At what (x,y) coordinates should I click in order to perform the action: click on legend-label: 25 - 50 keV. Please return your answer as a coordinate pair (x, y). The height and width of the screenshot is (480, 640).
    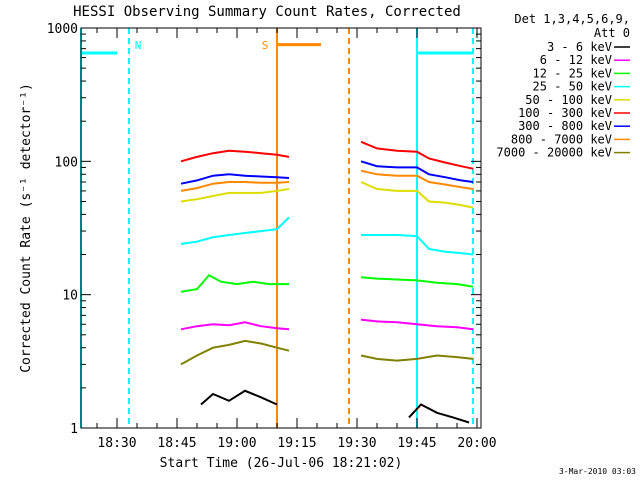
    Looking at the image, I should click on (572, 87).